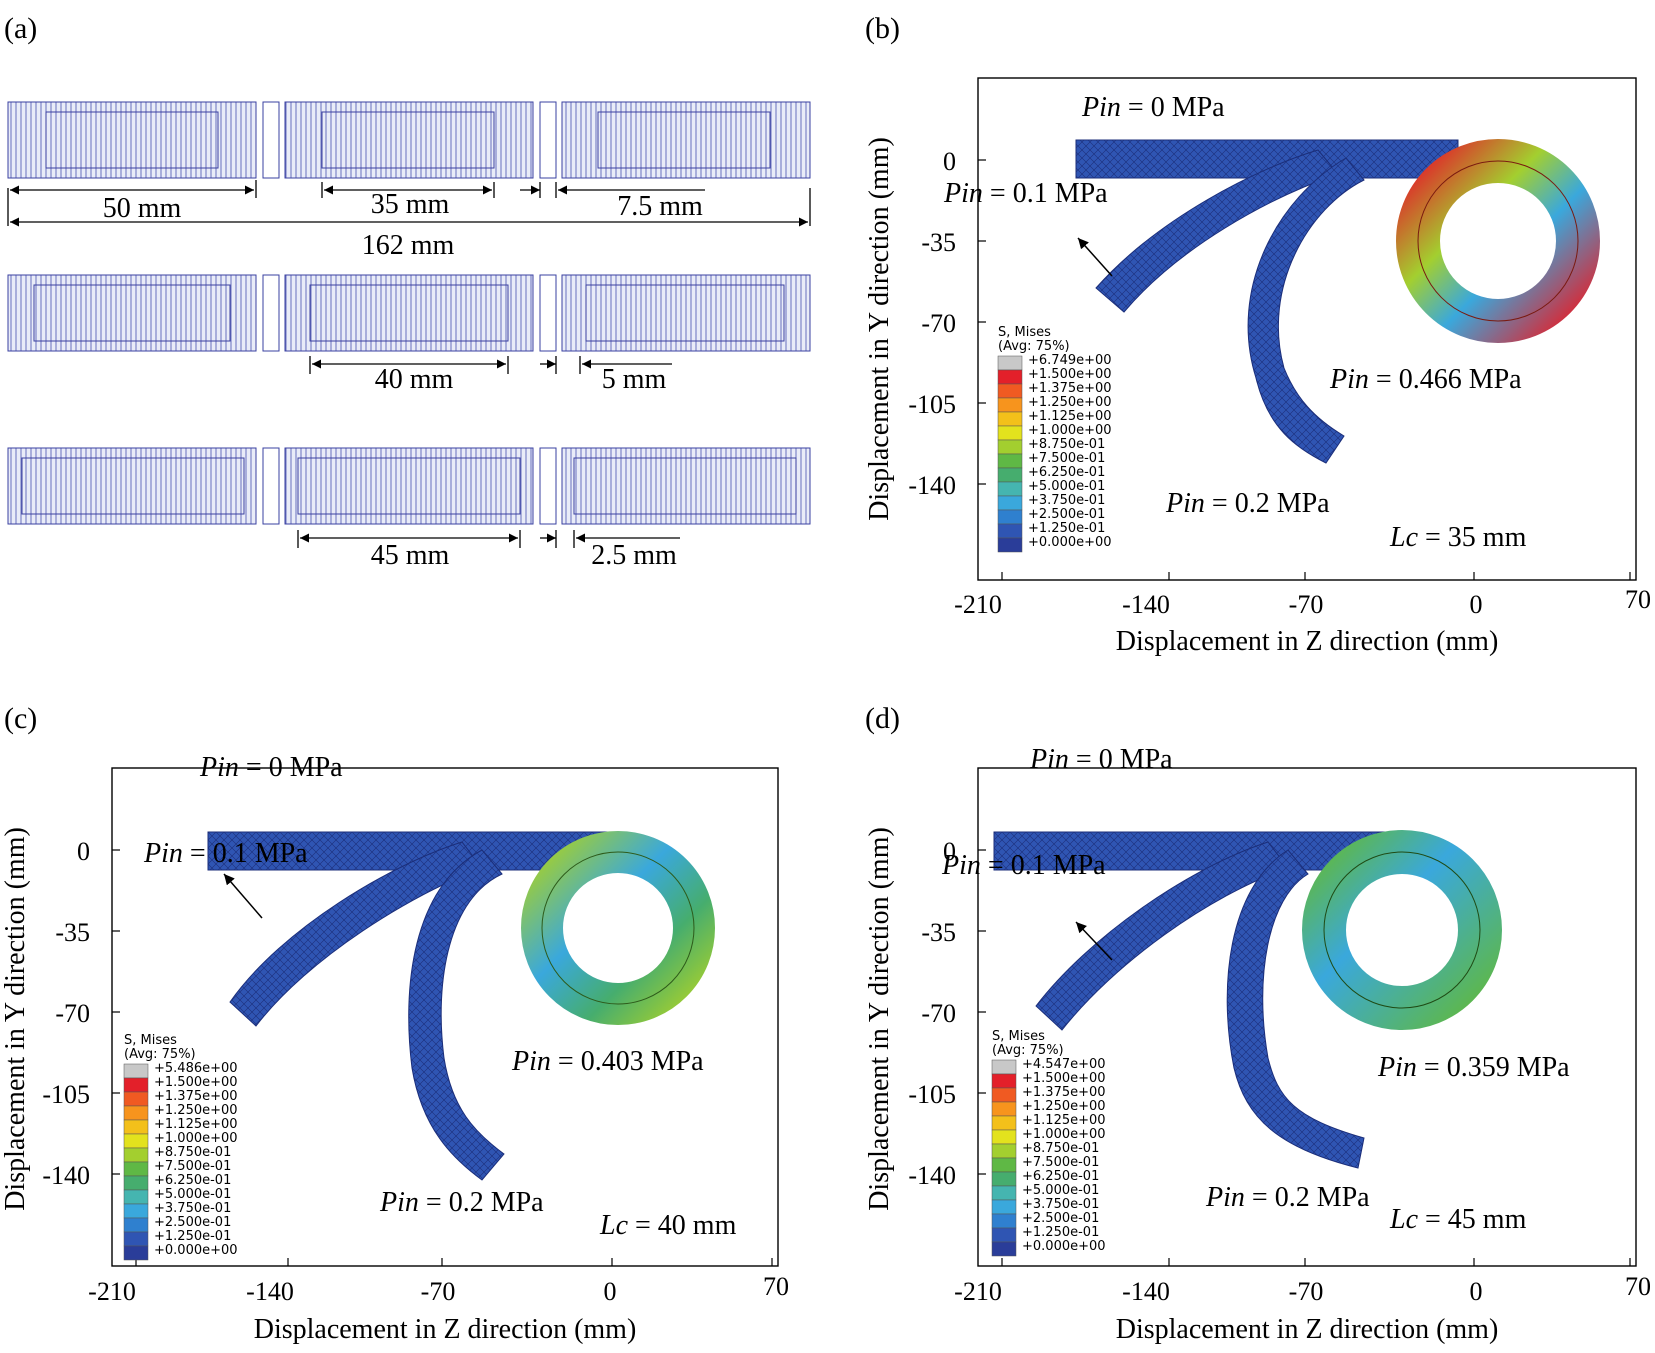  Describe the element at coordinates (1064, 1064) in the screenshot. I see `legend-max: +4.547e+00` at that location.